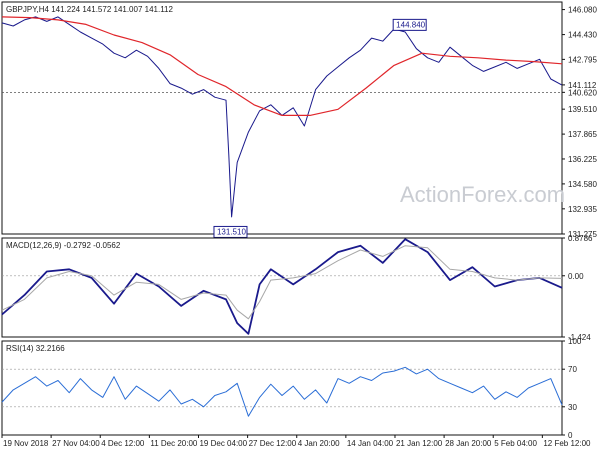 Image resolution: width=600 pixels, height=450 pixels. What do you see at coordinates (26, 443) in the screenshot?
I see `x-tick-label: 19 Nov 2018` at bounding box center [26, 443].